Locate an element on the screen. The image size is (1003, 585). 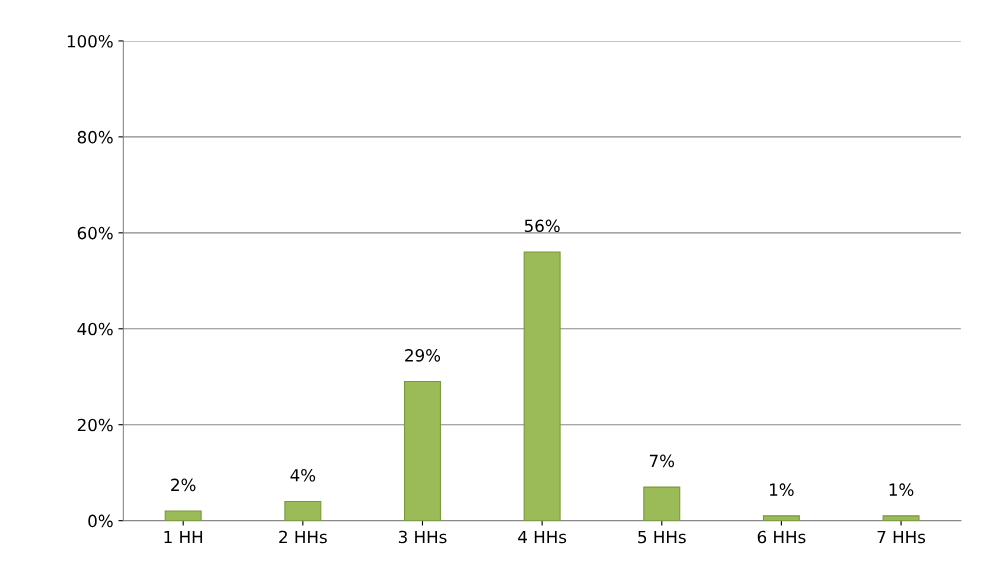
x-tick-label: 5 HHs is located at coordinates (662, 537).